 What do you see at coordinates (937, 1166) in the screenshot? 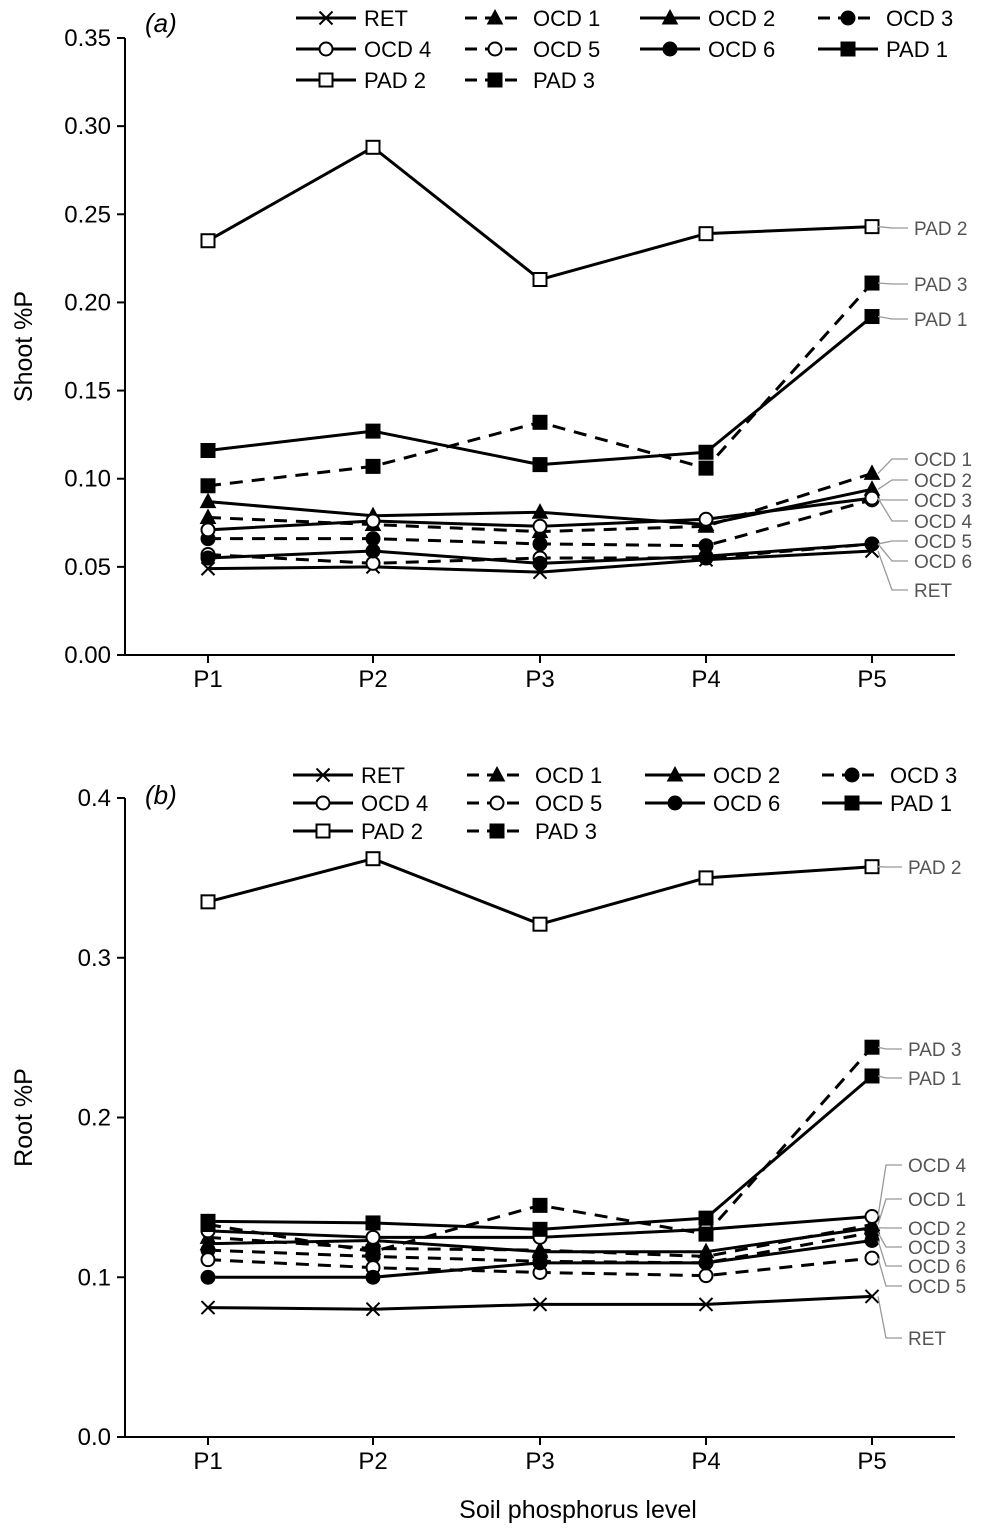
I see `series-end-label: OCD 4` at bounding box center [937, 1166].